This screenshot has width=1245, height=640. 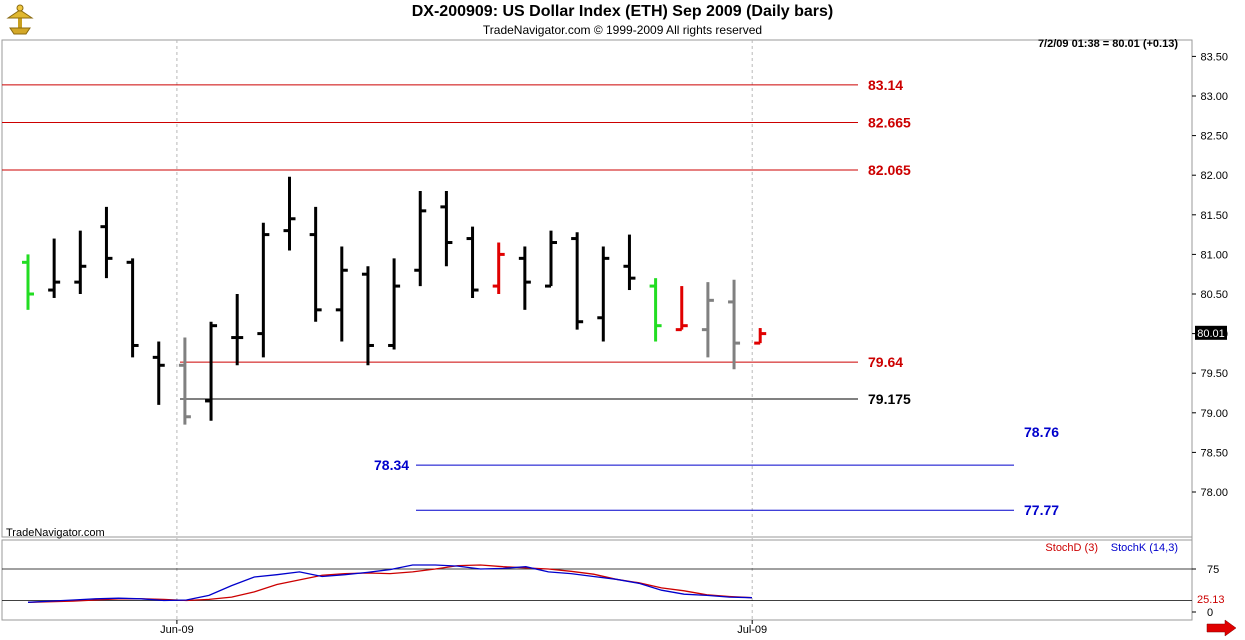 I want to click on month-label: Jun-09, so click(x=177, y=630).